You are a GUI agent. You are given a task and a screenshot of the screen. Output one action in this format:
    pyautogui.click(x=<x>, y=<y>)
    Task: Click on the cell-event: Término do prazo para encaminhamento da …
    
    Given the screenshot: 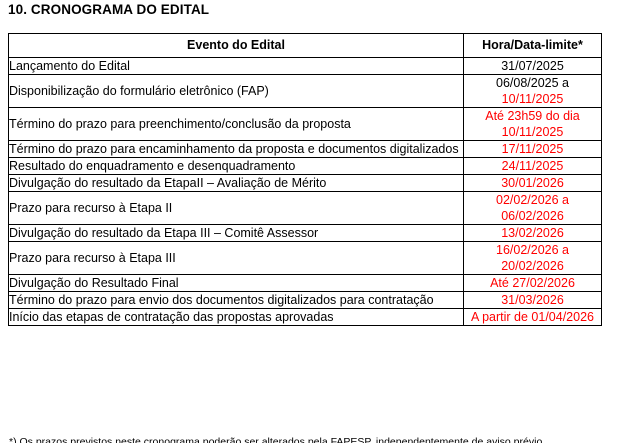 What is the action you would take?
    pyautogui.click(x=236, y=149)
    